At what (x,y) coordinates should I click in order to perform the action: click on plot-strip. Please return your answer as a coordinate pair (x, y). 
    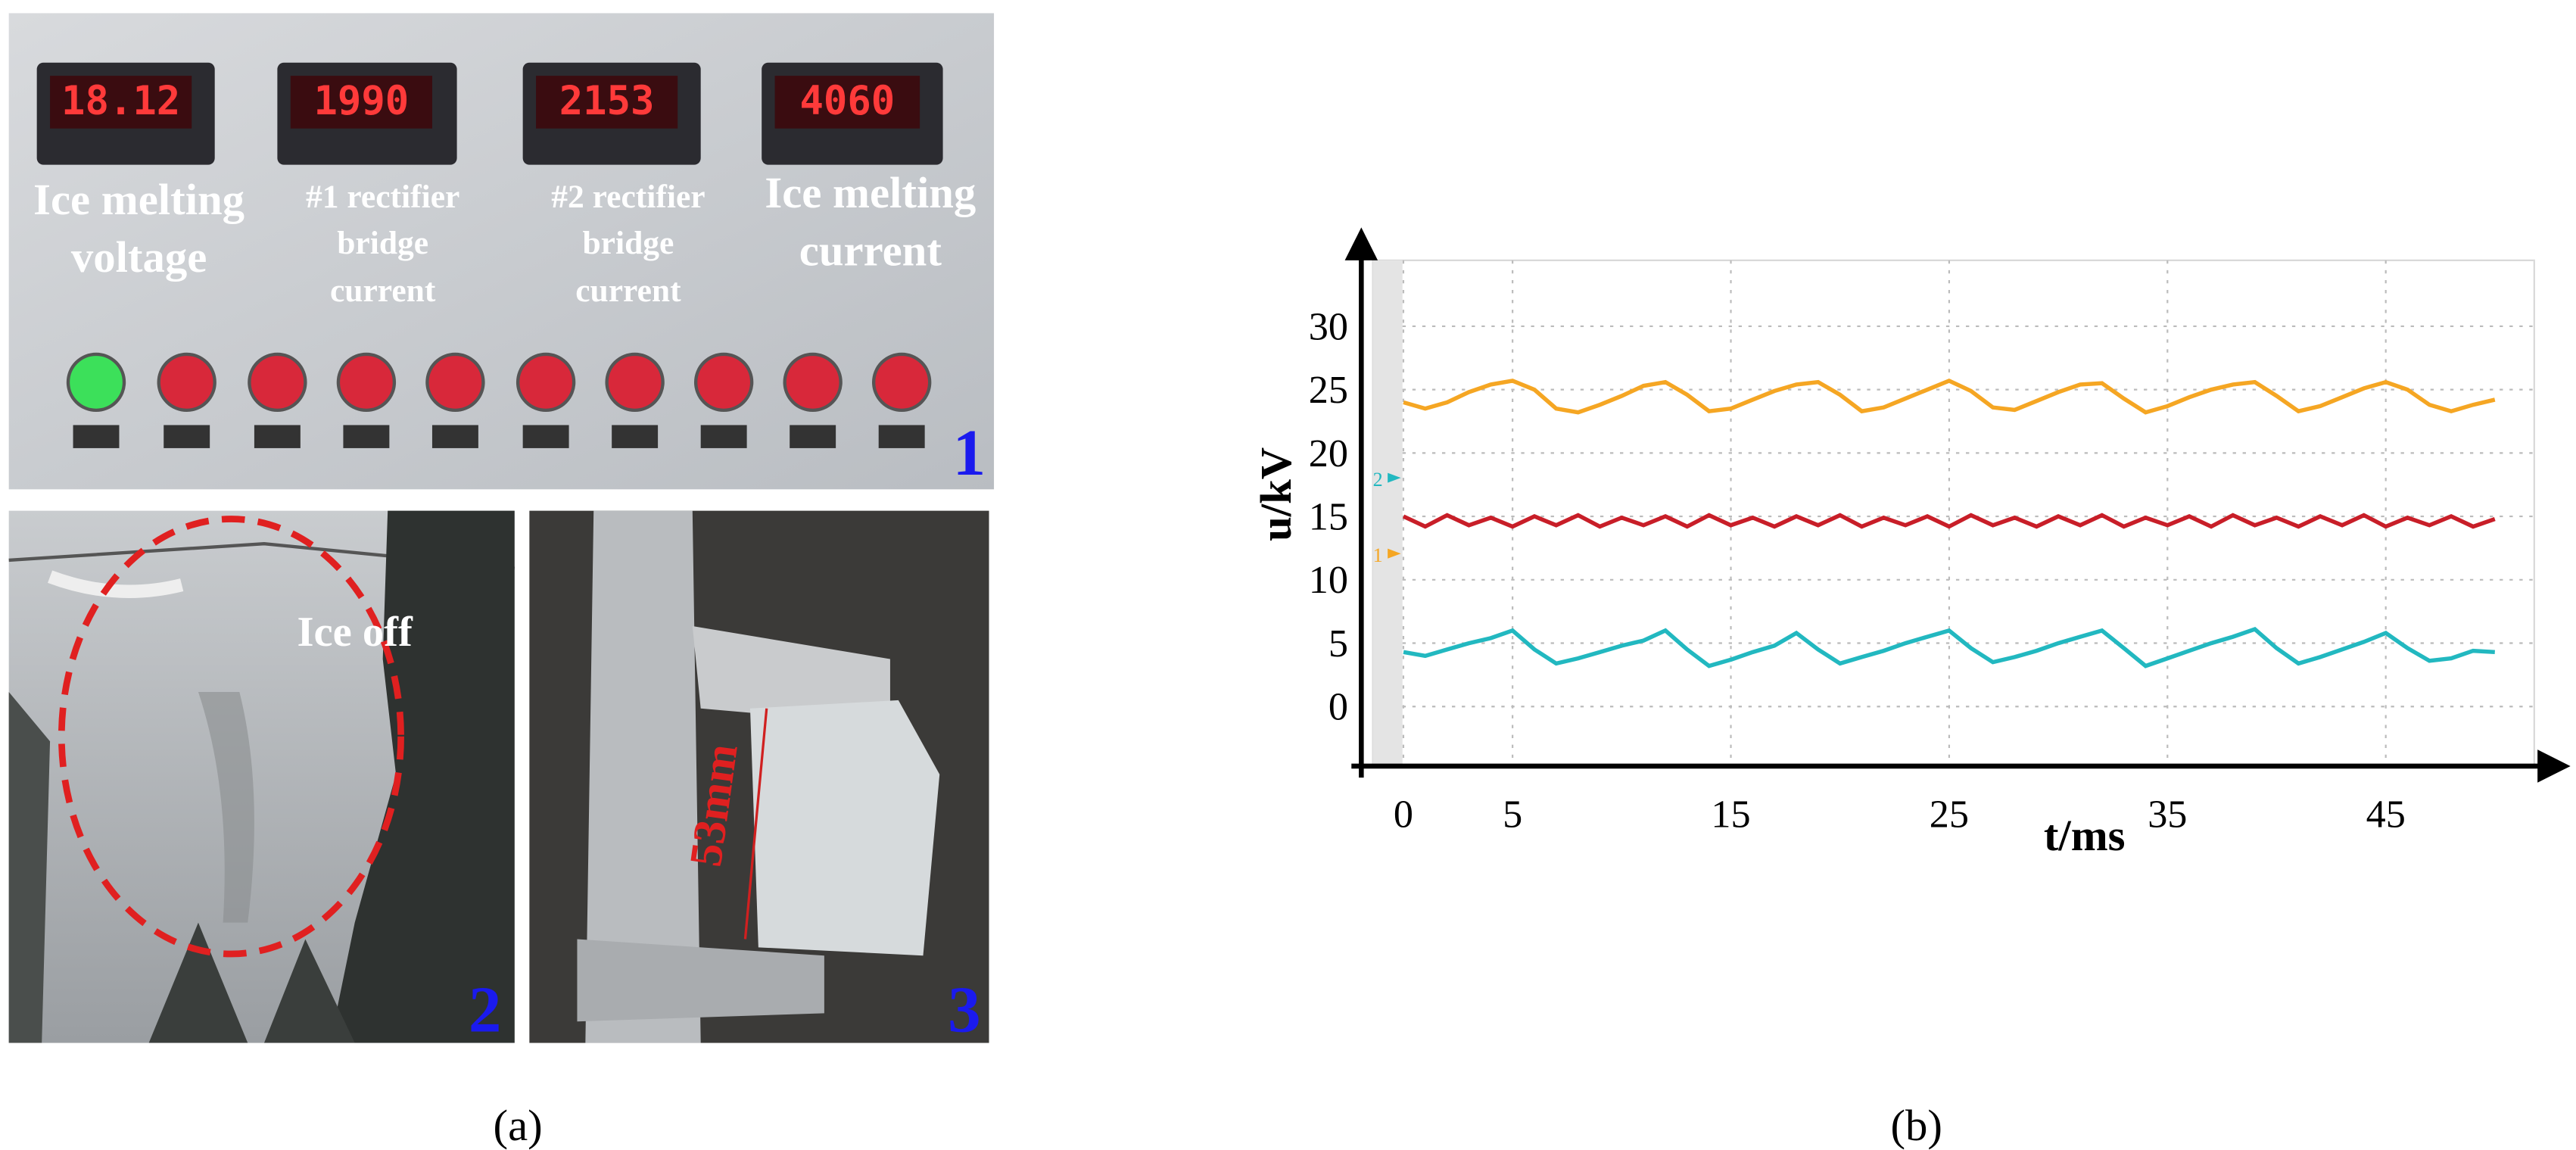
    Looking at the image, I should click on (1387, 513).